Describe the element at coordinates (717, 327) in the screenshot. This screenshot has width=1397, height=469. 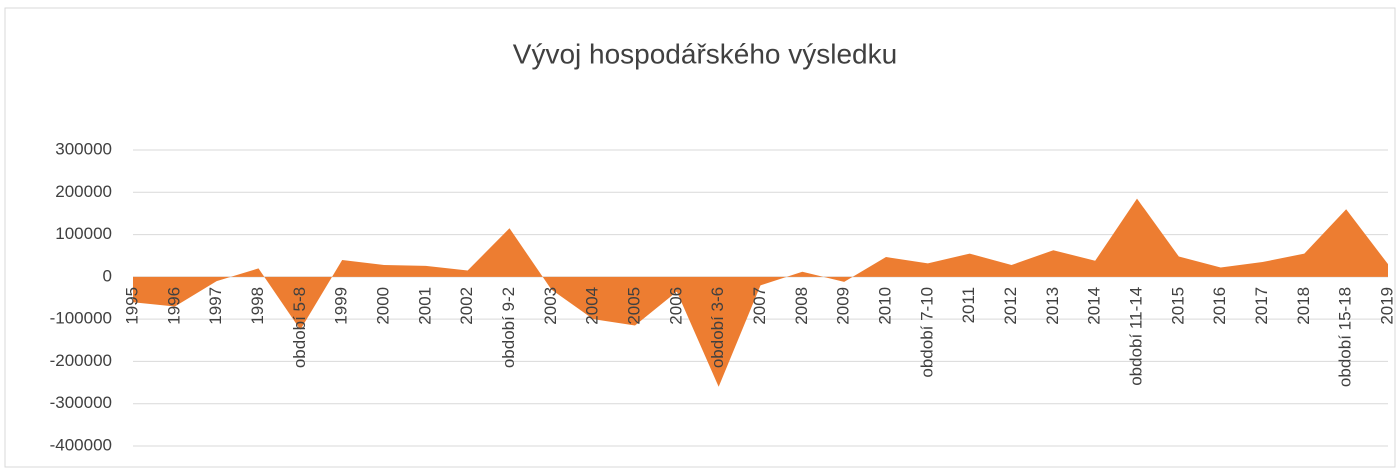
I see `x-tick-label: období 3-6` at that location.